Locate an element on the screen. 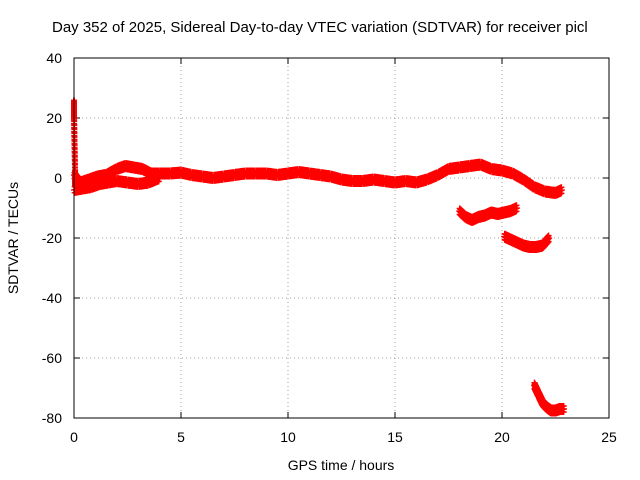 This screenshot has height=480, width=640. y-tick-label: 0 is located at coordinates (58, 178).